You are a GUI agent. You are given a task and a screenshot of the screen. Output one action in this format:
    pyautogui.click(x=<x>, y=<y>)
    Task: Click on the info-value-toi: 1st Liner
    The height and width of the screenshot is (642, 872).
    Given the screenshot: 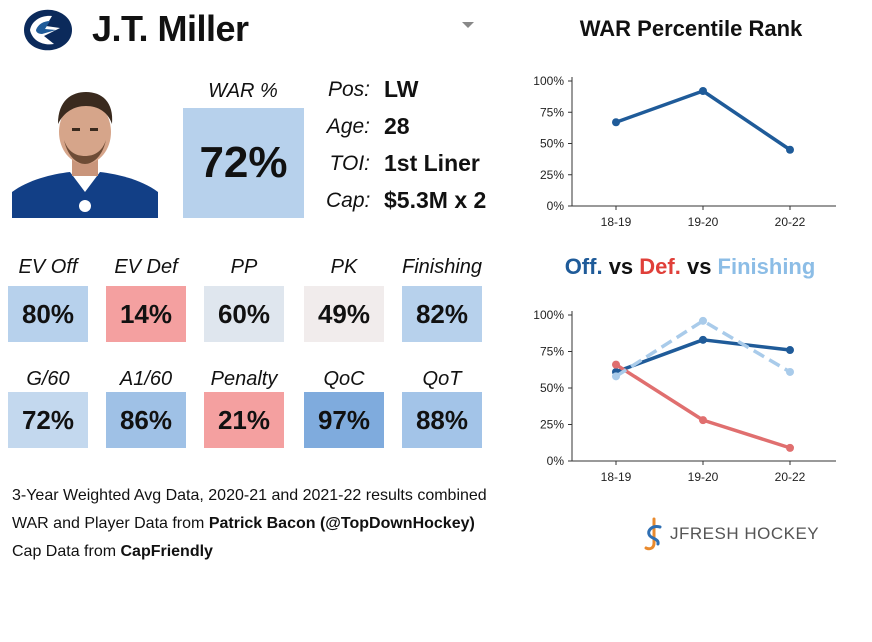 What is the action you would take?
    pyautogui.click(x=432, y=163)
    